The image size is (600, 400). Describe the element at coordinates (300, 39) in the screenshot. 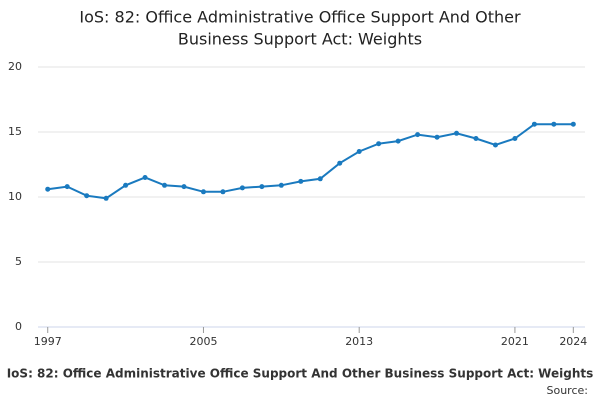

I see `chart-title: Business Support Act: Weights` at that location.